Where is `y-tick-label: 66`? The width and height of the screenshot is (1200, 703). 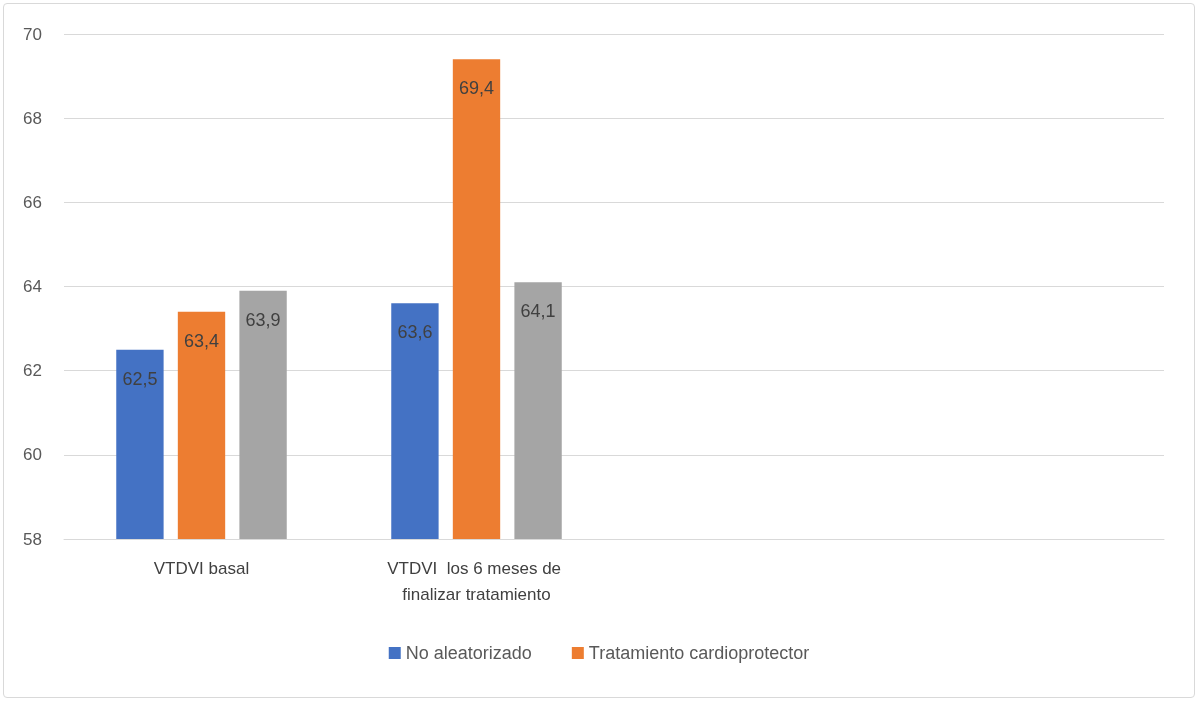 y-tick-label: 66 is located at coordinates (32, 202).